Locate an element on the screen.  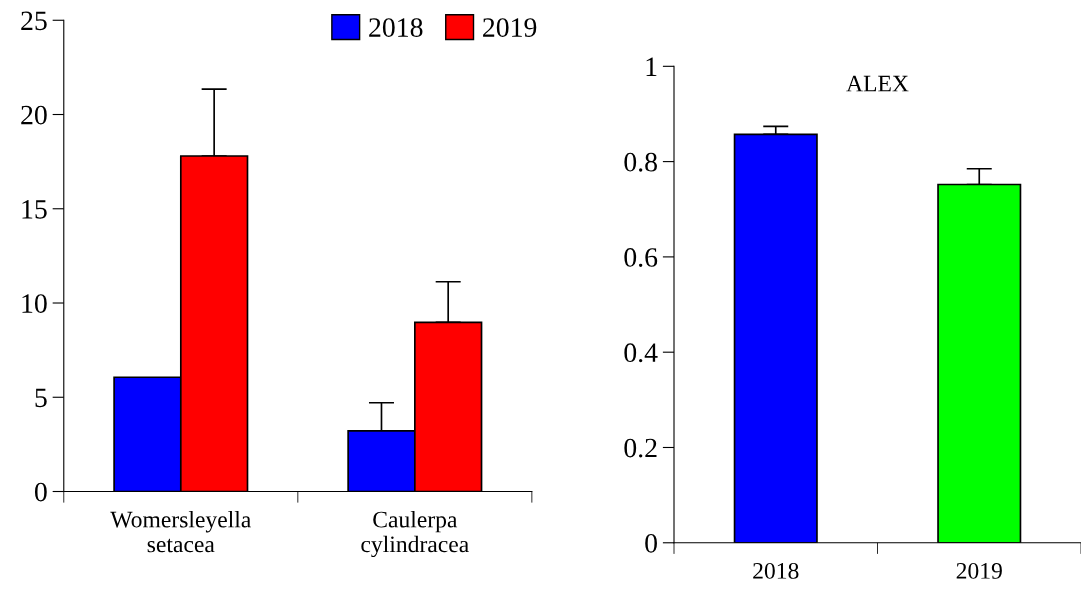
y-tick-label: 0.2 is located at coordinates (640, 448).